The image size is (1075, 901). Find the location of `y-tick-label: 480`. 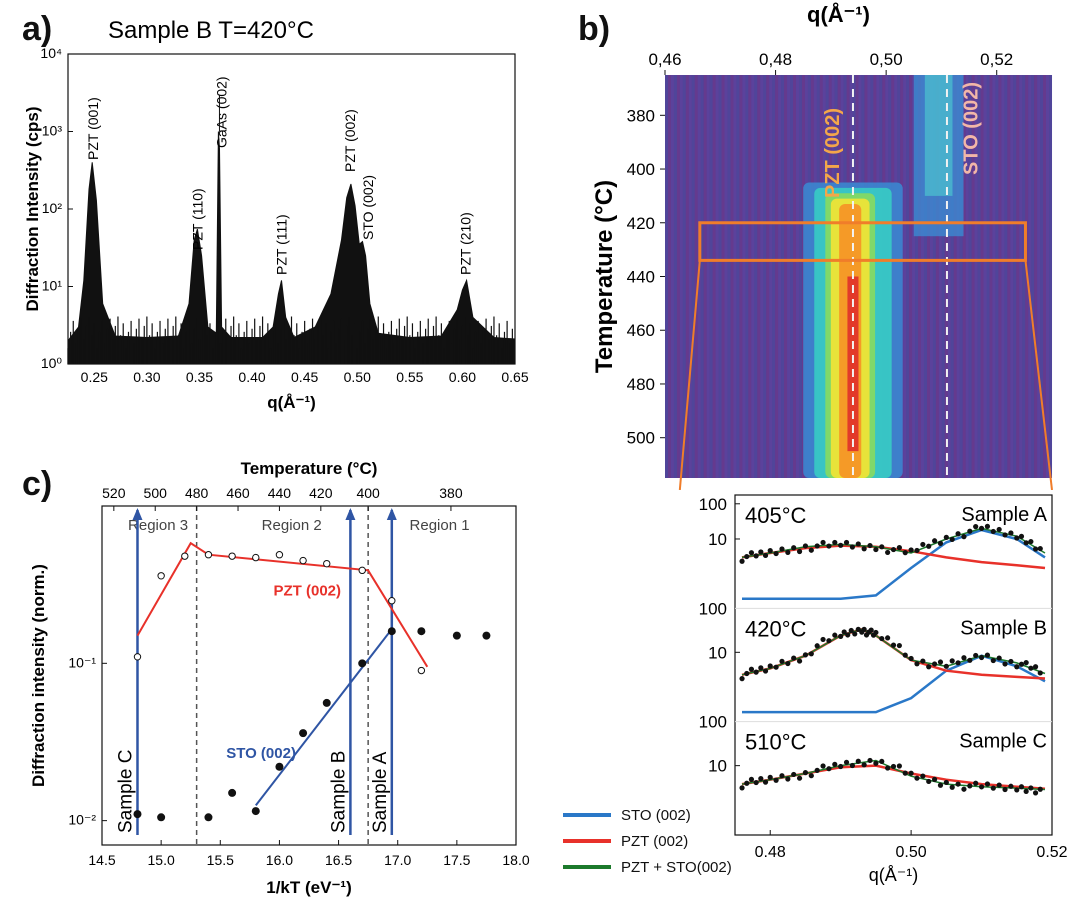

y-tick-label: 480 is located at coordinates (641, 384).